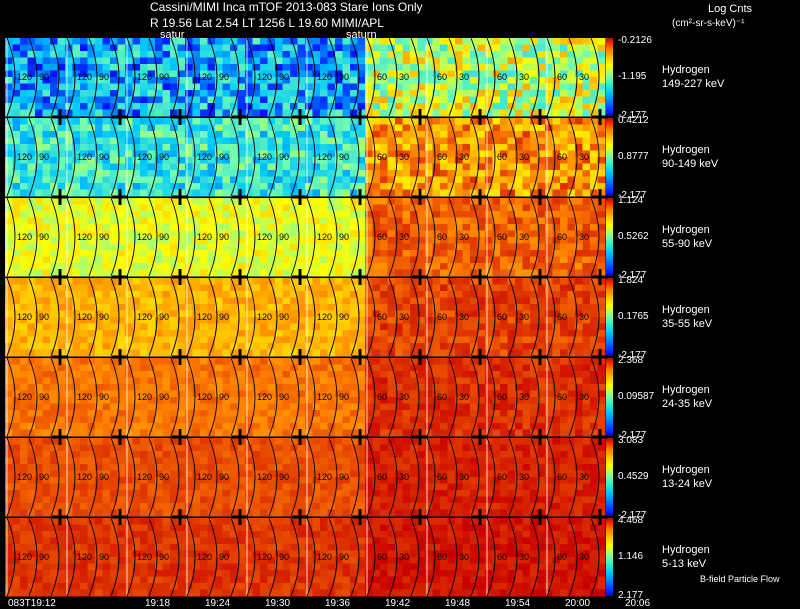 The height and width of the screenshot is (609, 800). What do you see at coordinates (631, 280) in the screenshot?
I see `colorbar-max-label: 1.824` at bounding box center [631, 280].